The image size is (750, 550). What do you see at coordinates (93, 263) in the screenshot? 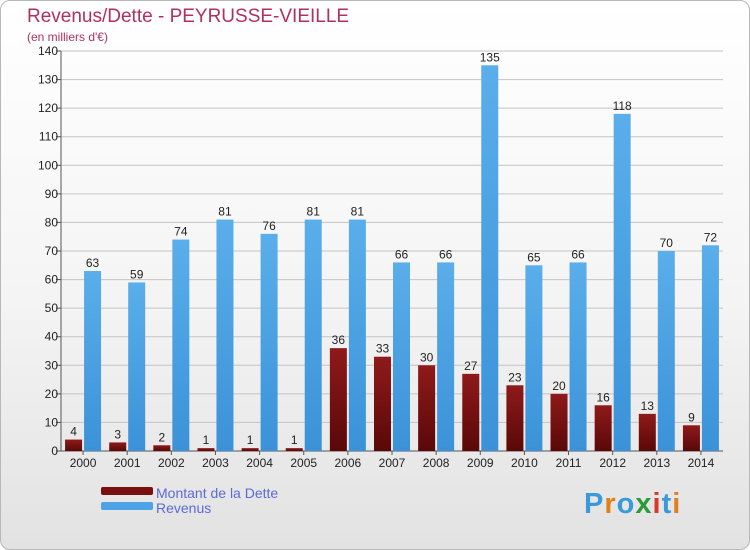
I see `data-label-revenus: 63` at bounding box center [93, 263].